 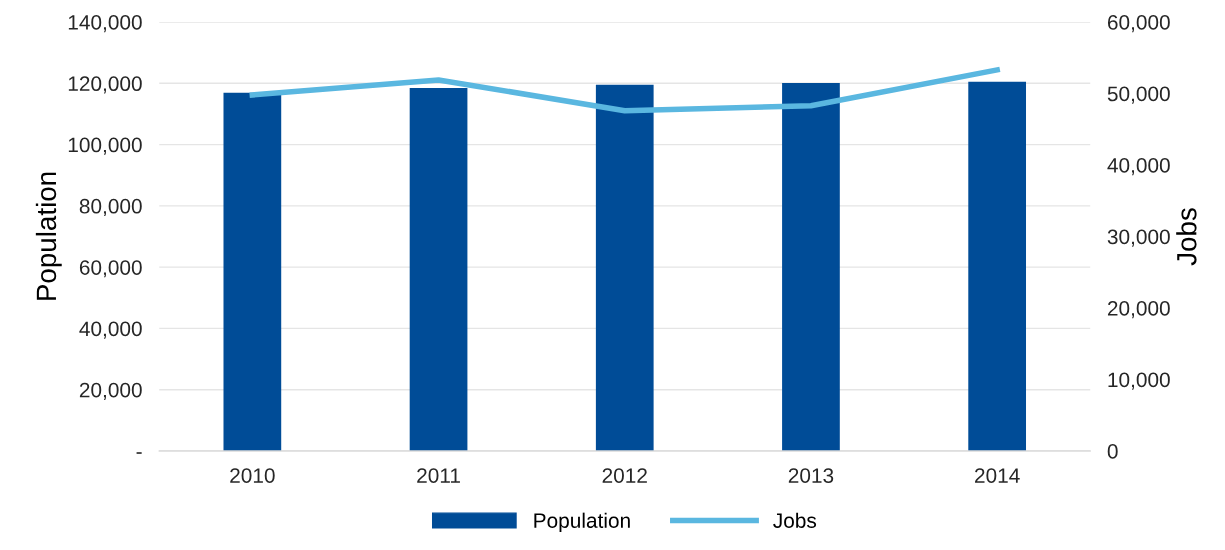 What do you see at coordinates (110, 207) in the screenshot?
I see `y-tick-label: 80,000` at bounding box center [110, 207].